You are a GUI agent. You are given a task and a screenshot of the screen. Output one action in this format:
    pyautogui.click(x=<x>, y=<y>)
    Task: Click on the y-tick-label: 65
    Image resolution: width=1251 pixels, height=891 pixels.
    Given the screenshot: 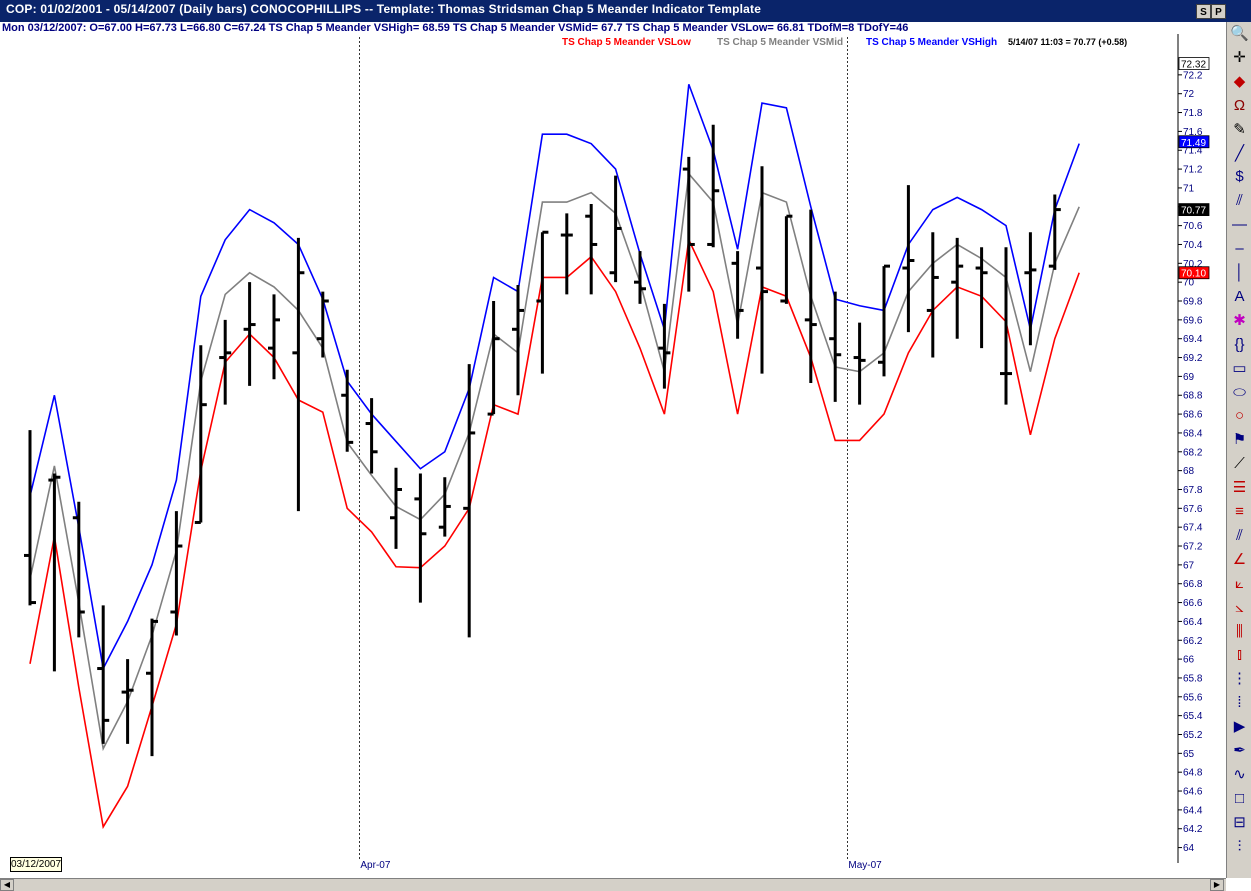 What is the action you would take?
    pyautogui.click(x=1189, y=754)
    